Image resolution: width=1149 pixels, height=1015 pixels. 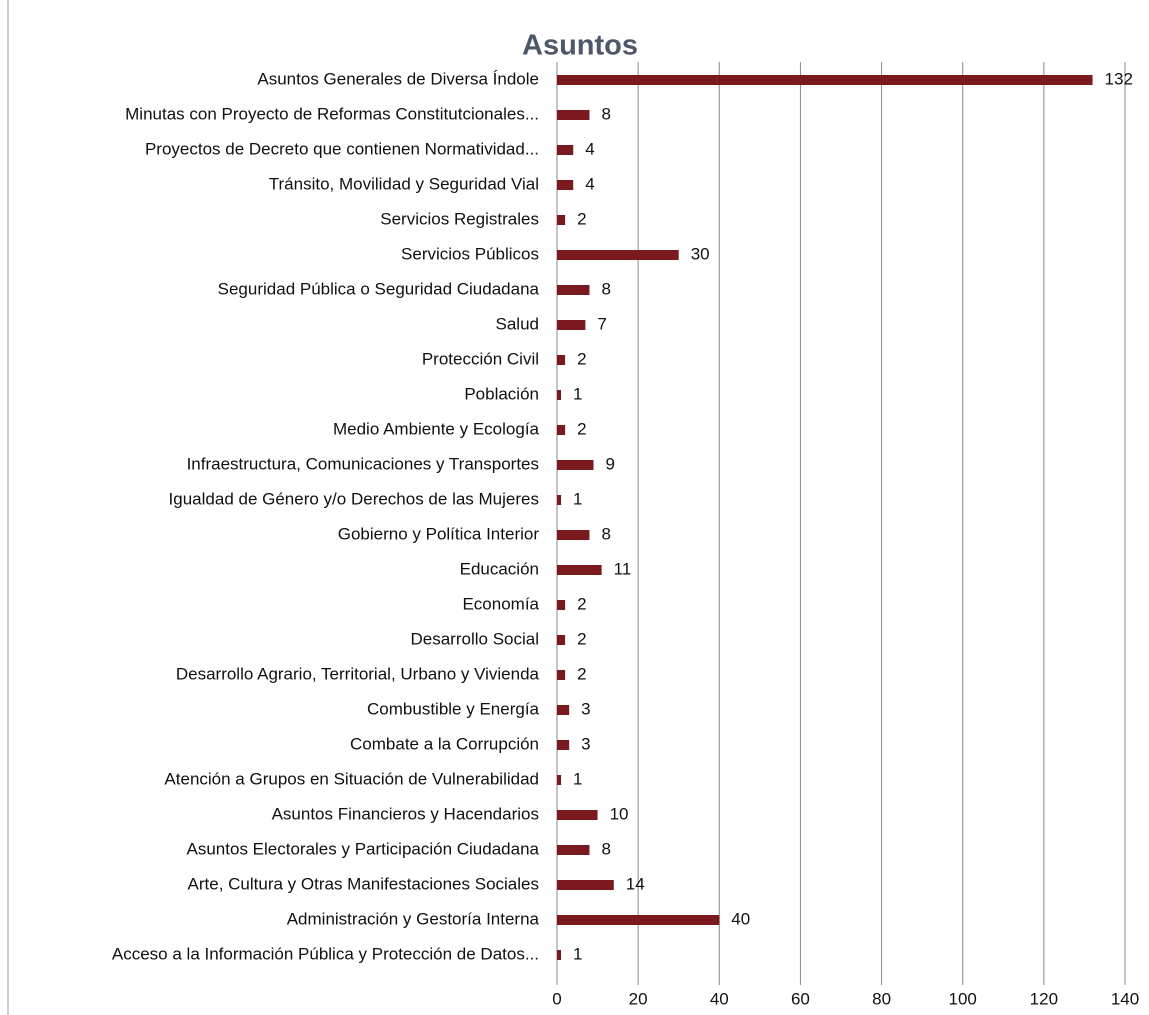 I want to click on x-tick-label: 80, so click(x=881, y=998).